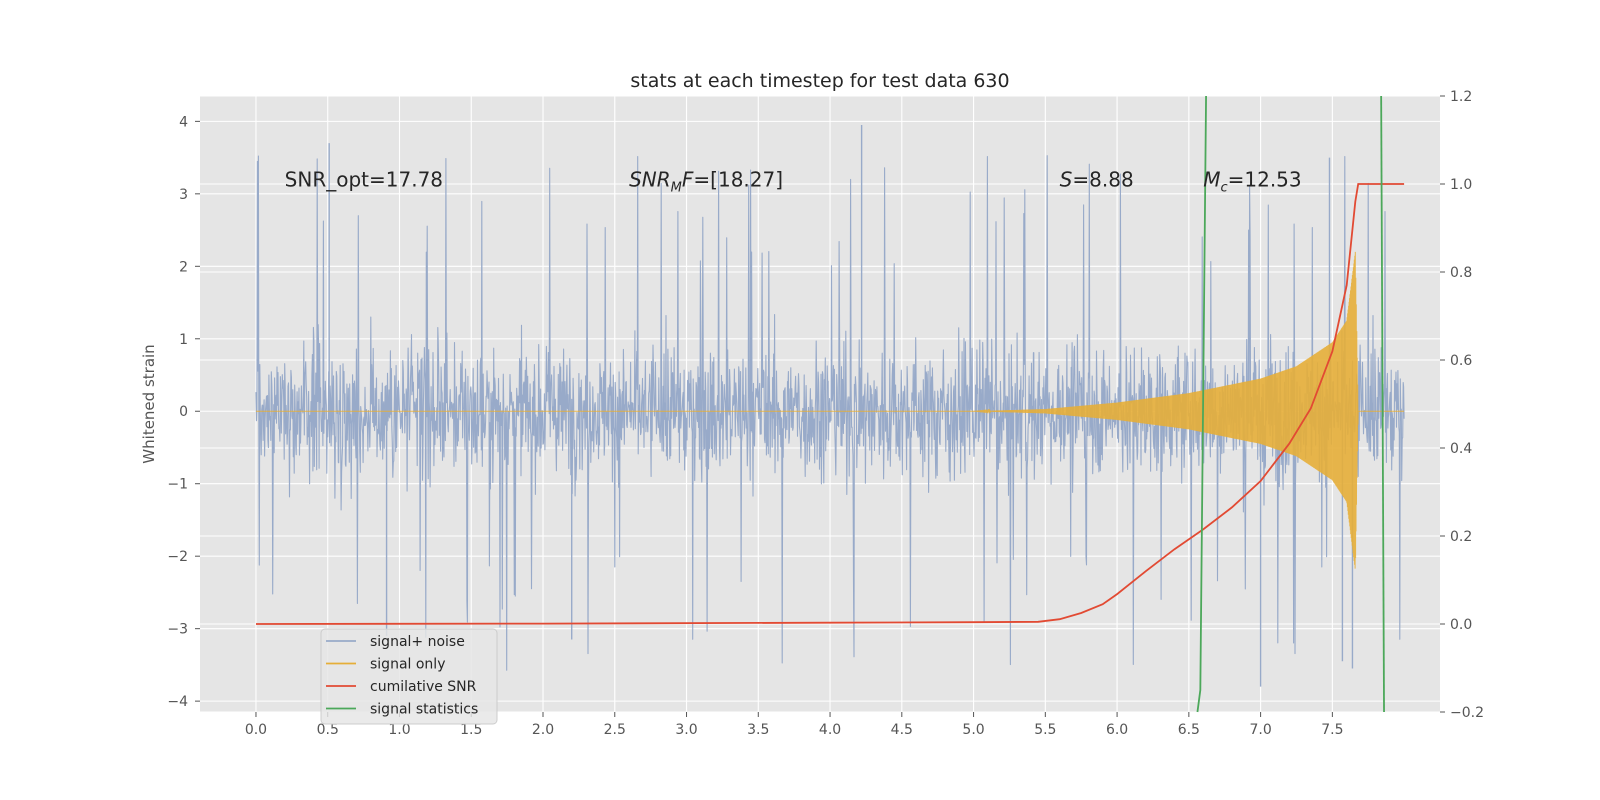 This screenshot has width=1600, height=800. I want to click on x-tick-label: 4.0, so click(830, 730).